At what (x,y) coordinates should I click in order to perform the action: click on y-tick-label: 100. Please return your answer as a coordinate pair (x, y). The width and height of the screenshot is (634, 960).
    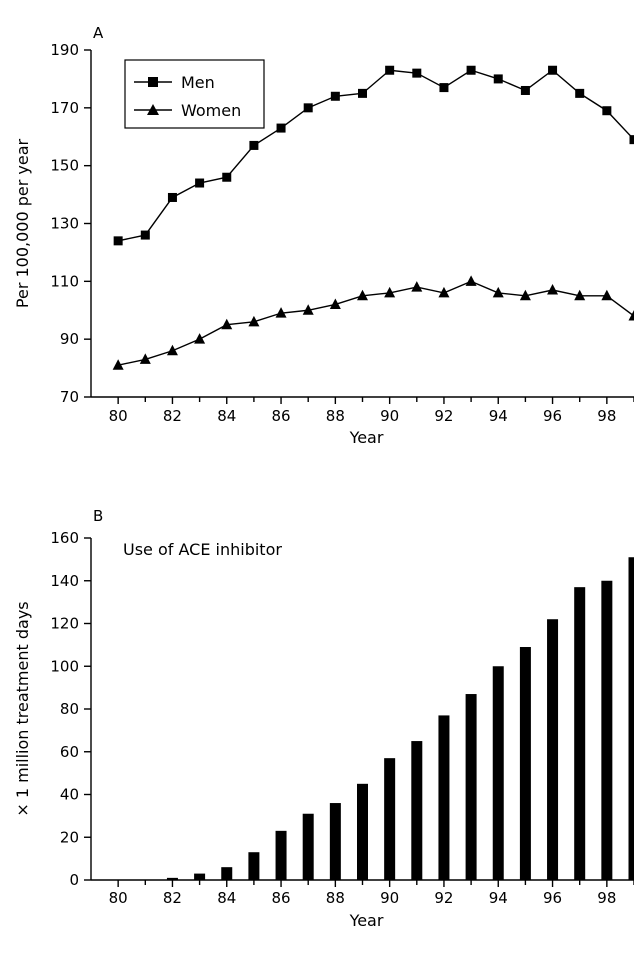
    Looking at the image, I should click on (64, 666).